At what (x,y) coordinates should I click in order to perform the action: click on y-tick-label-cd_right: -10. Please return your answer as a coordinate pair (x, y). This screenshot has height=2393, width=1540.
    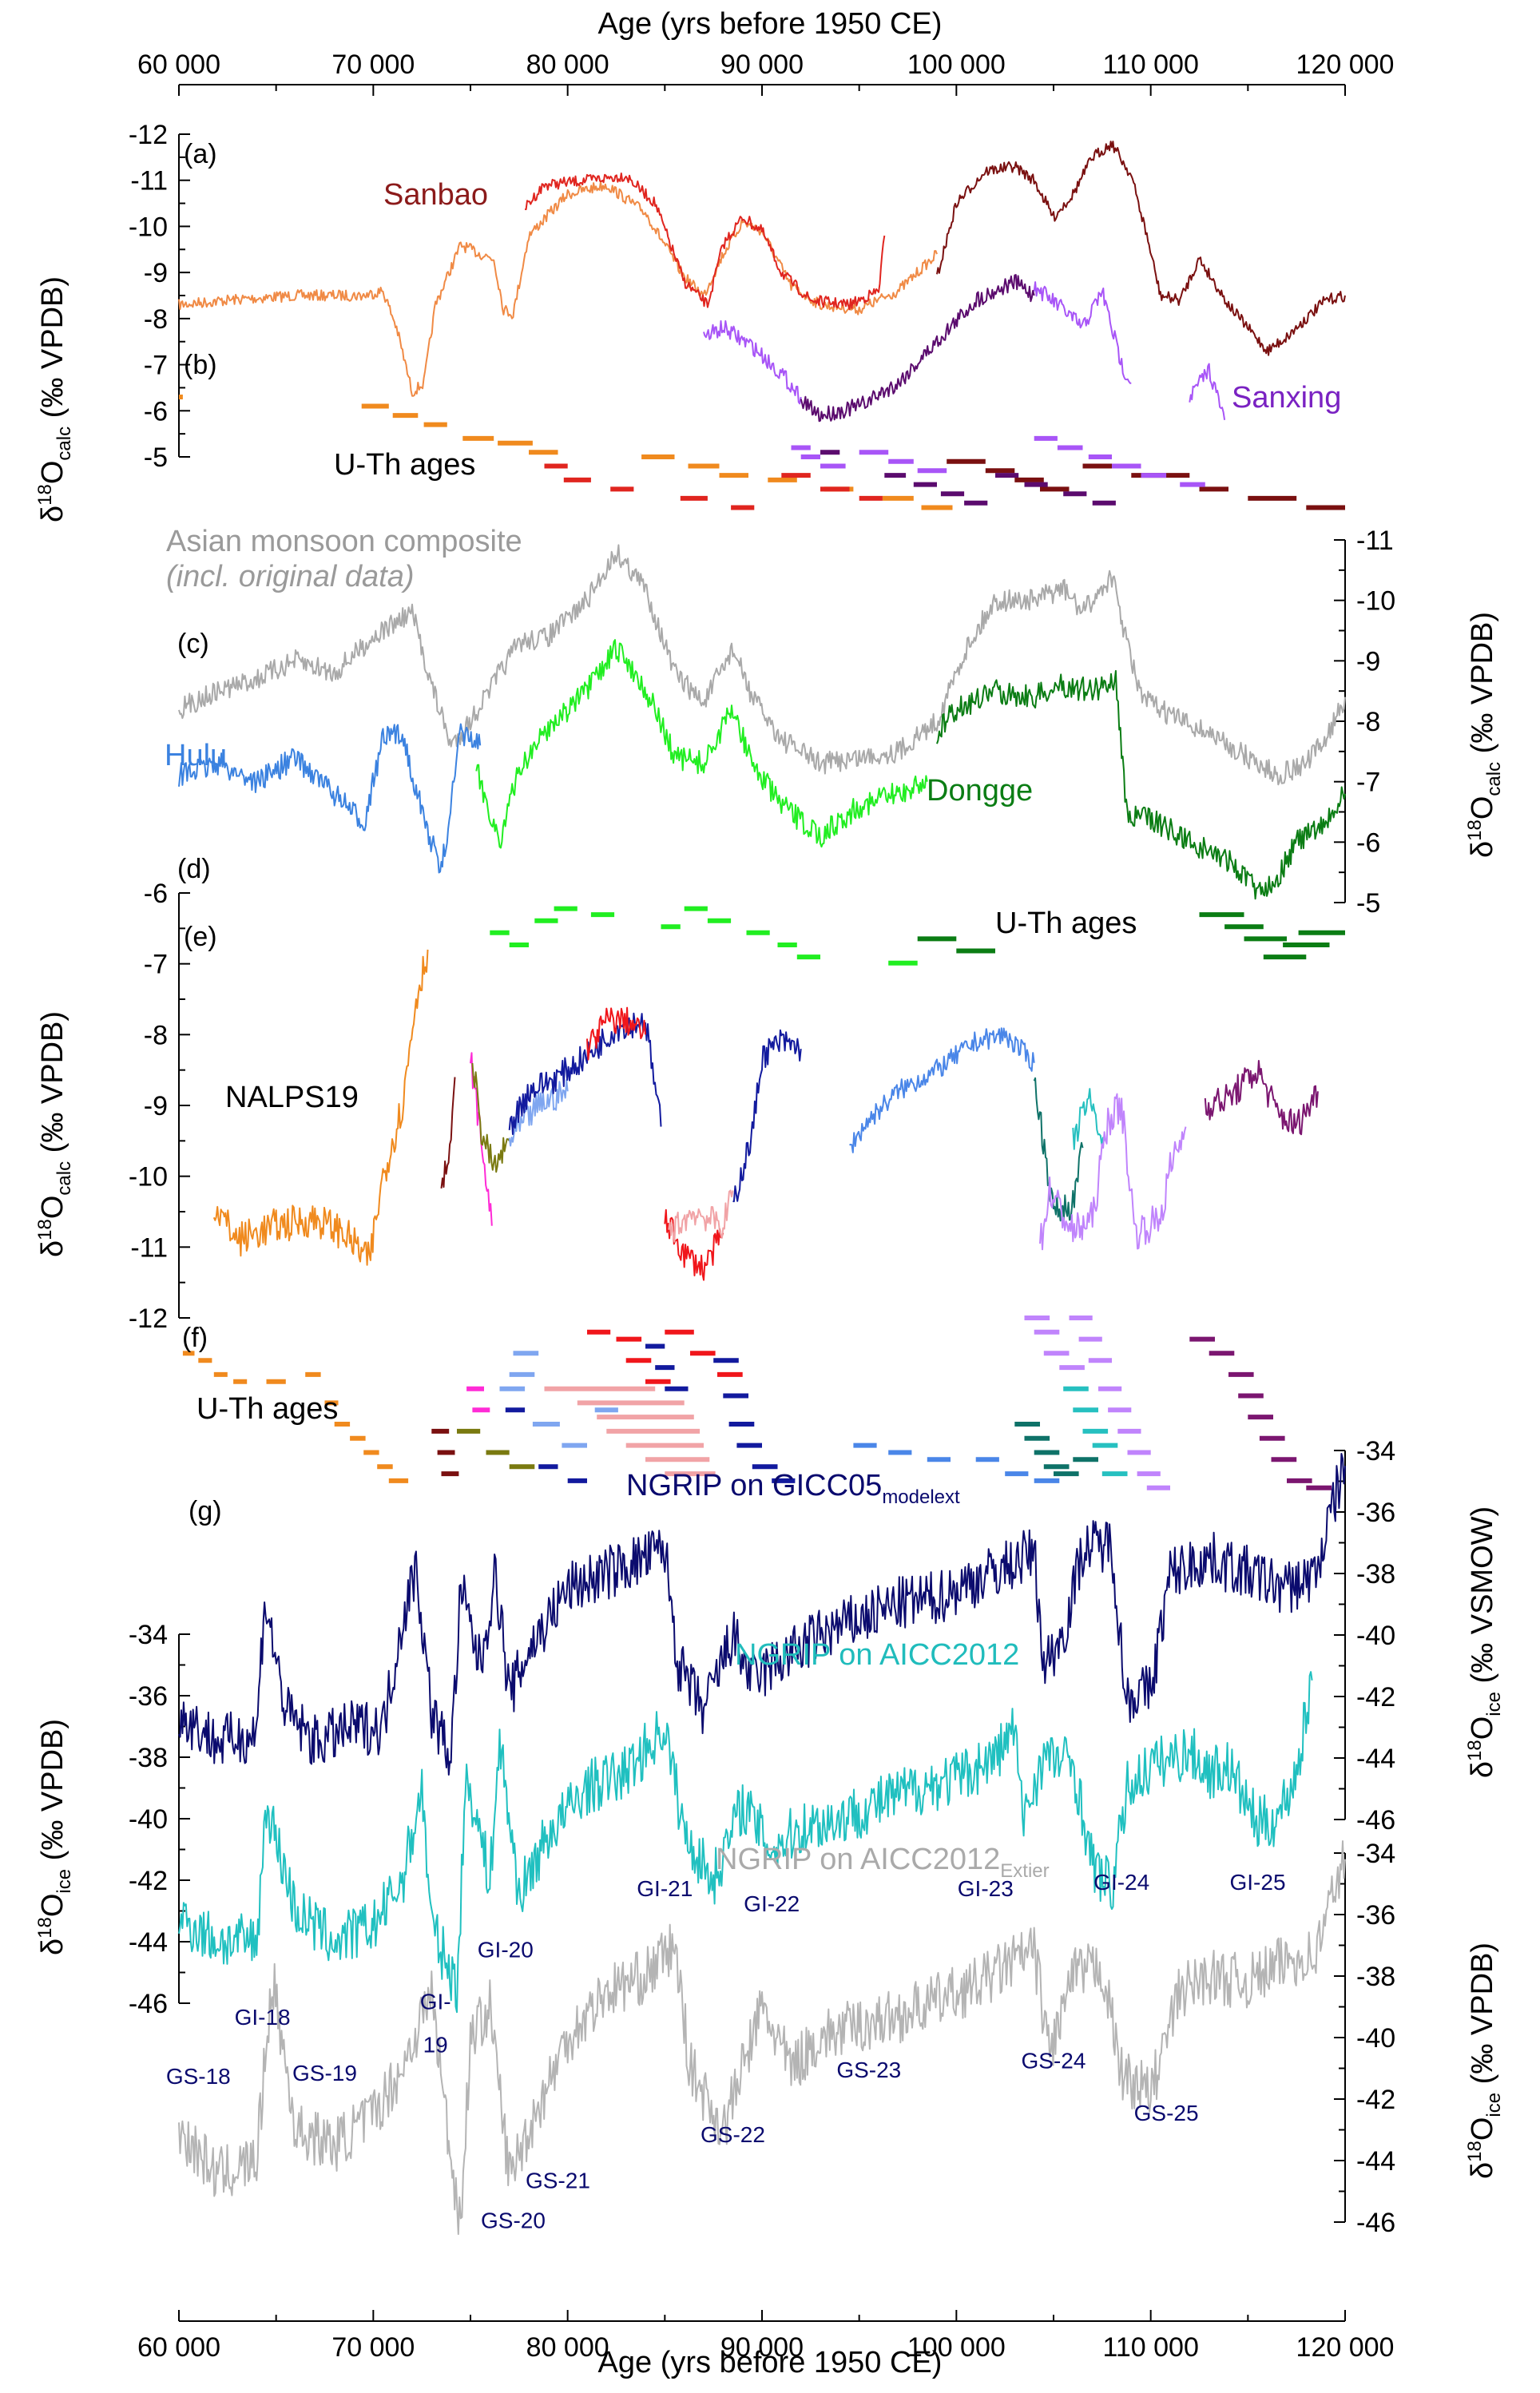
    Looking at the image, I should click on (1375, 602).